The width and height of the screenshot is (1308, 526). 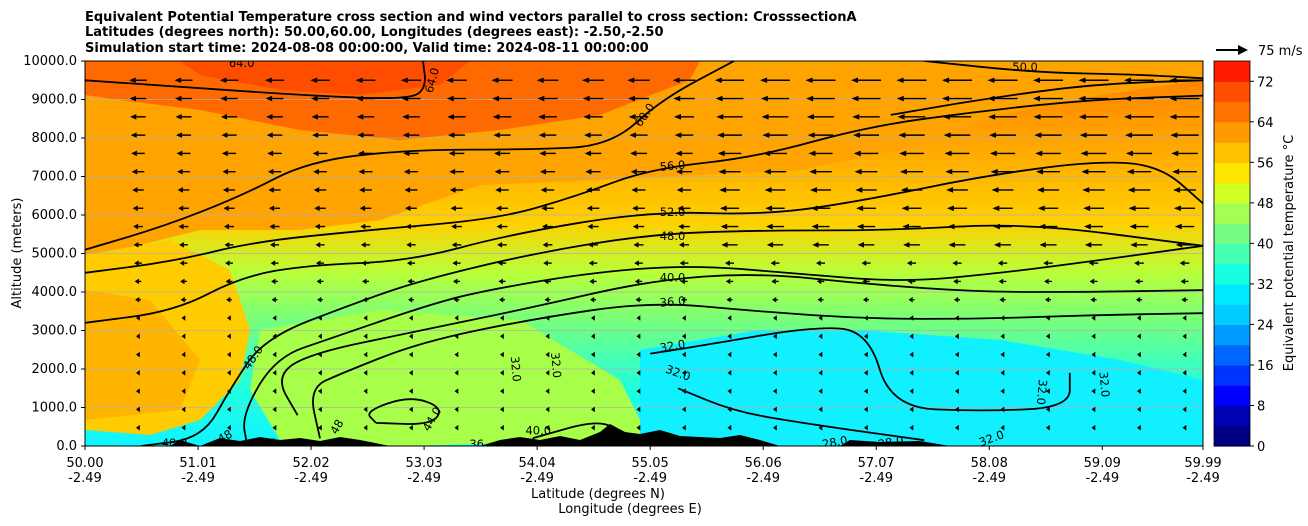 What do you see at coordinates (891, 442) in the screenshot?
I see `contour-label: 28.0` at bounding box center [891, 442].